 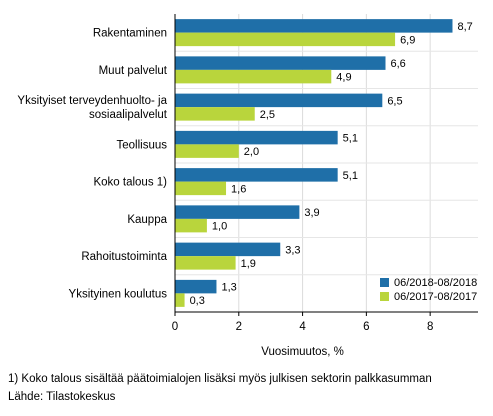 I want to click on value-label-s1-6: 1,9, so click(x=248, y=264).